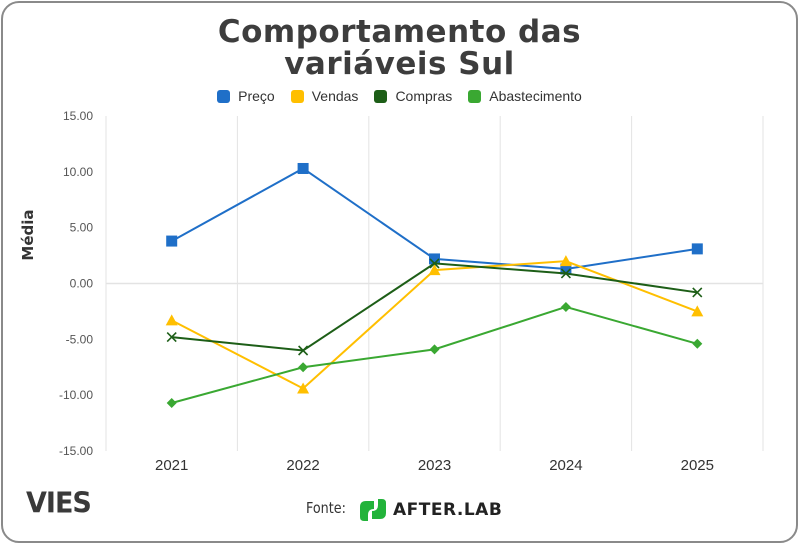  I want to click on source-name: AFTER.LAB, so click(448, 510).